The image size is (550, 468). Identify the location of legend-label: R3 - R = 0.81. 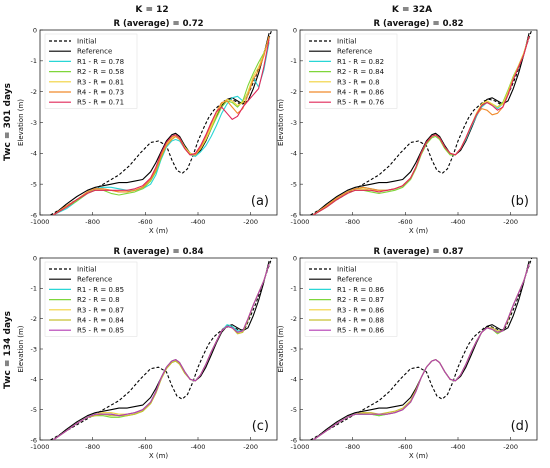
(100, 82).